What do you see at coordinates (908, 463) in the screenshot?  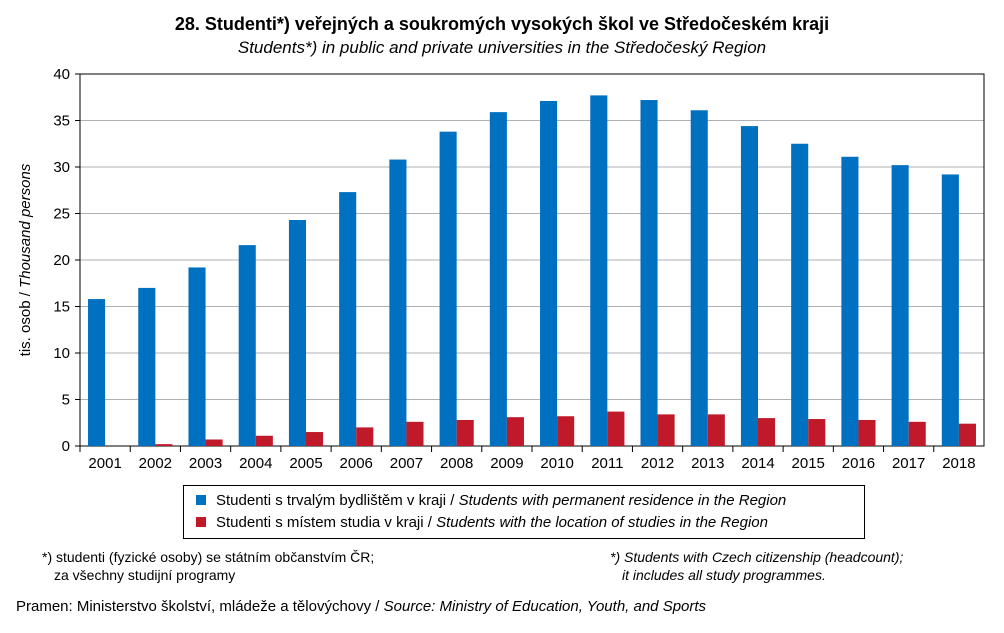 I see `x-tick-label: 2017` at bounding box center [908, 463].